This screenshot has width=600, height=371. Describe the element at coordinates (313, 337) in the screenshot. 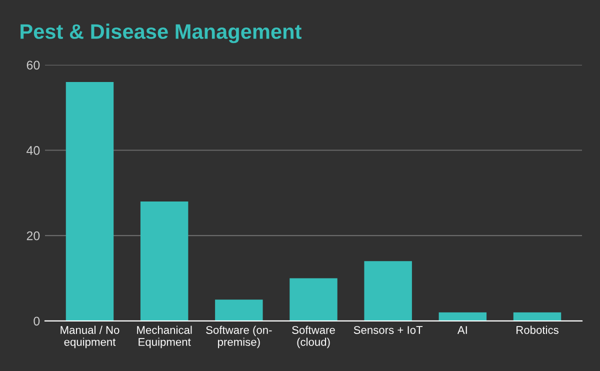

I see `x-tick-label: Software (cloud)` at that location.